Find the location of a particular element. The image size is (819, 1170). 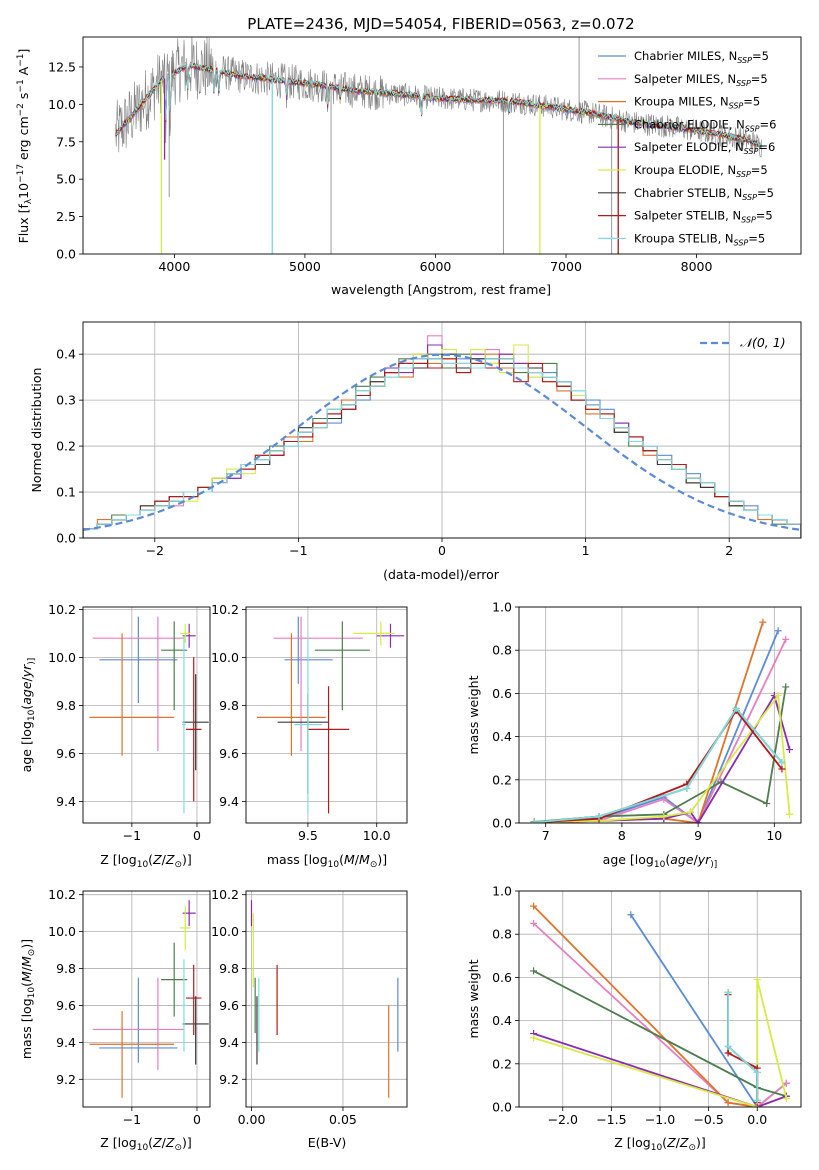

y-tick-label: 0.4 is located at coordinates (502, 736).